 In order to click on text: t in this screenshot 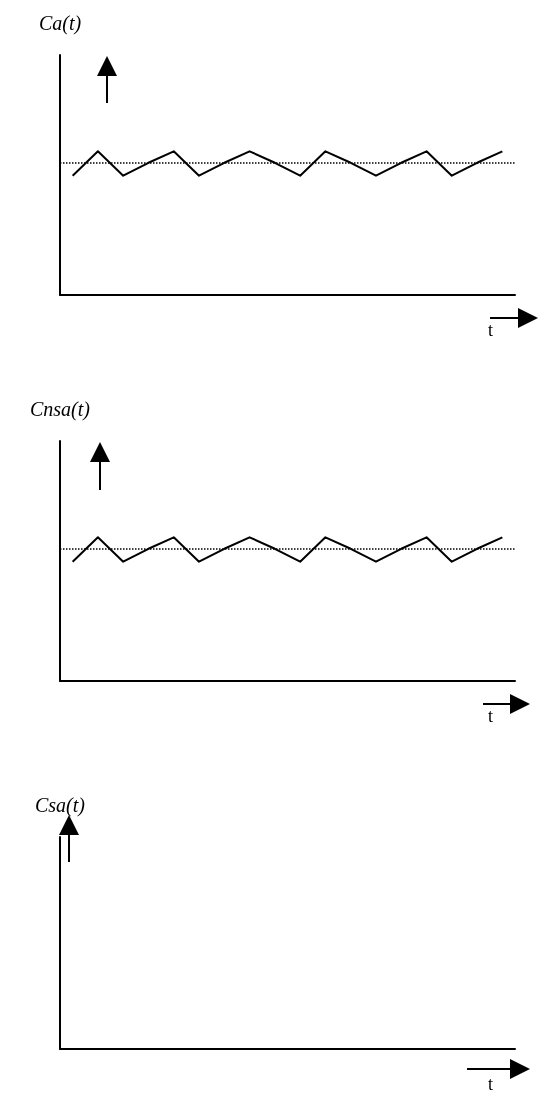, I will do `click(490, 1083)`.